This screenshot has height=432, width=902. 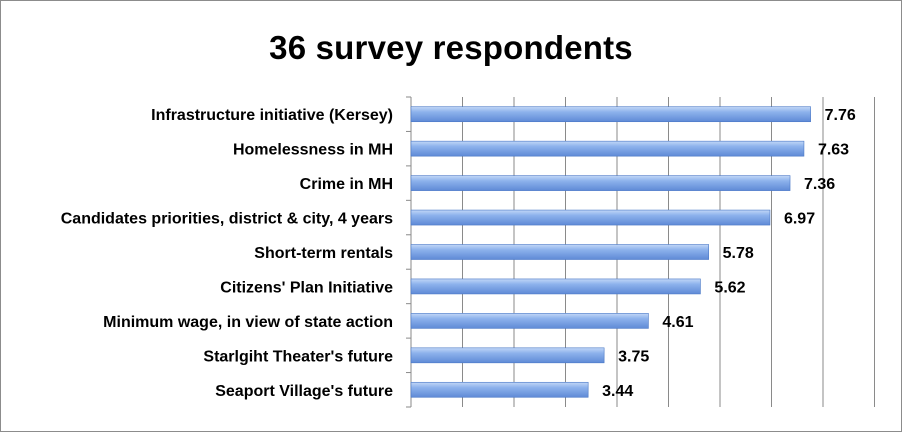 I want to click on value-label: 7.76, so click(x=840, y=115).